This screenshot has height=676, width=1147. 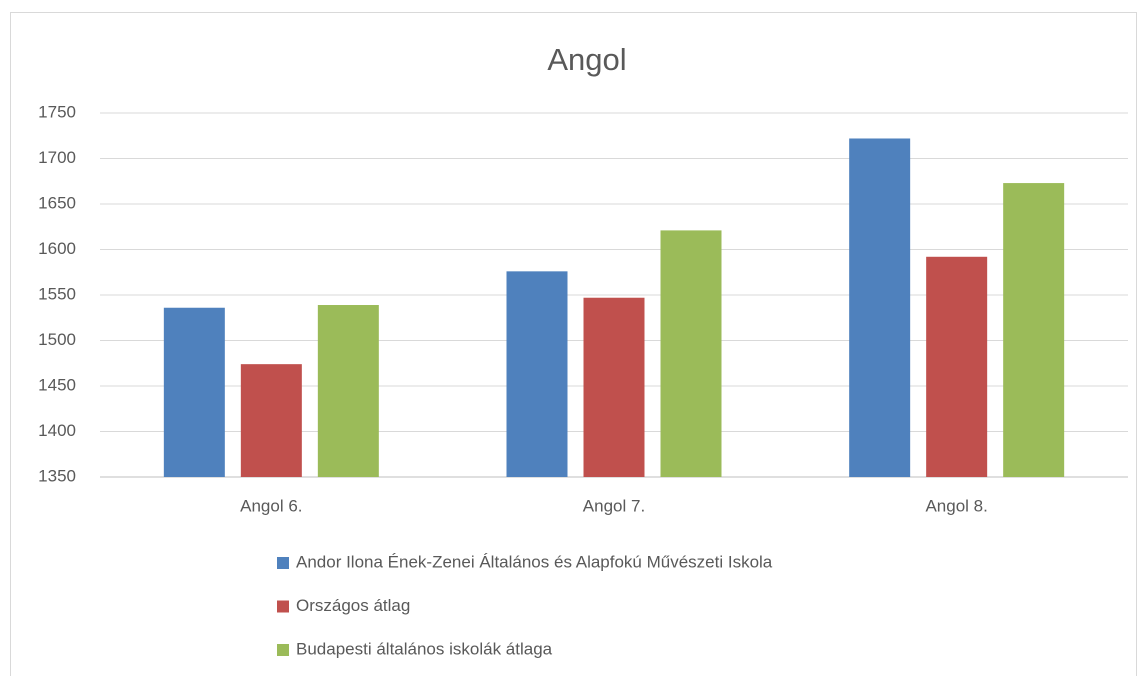 What do you see at coordinates (57, 475) in the screenshot?
I see `y-tick-label: 1350` at bounding box center [57, 475].